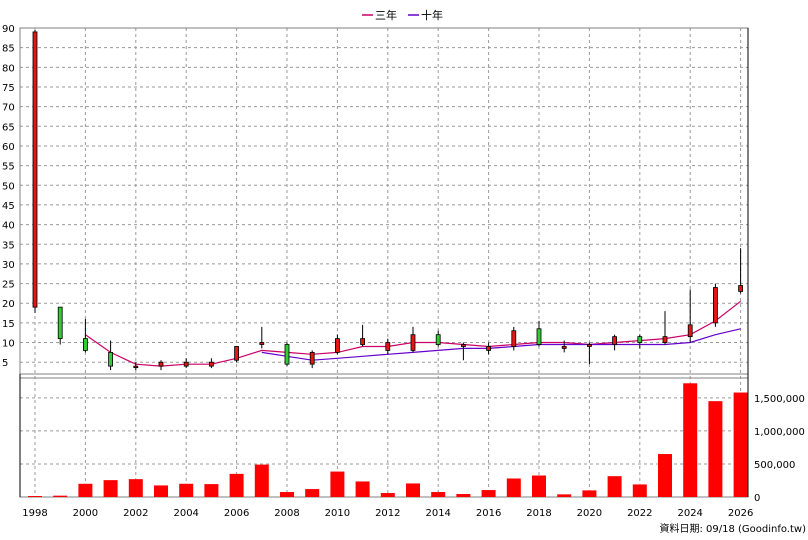 The height and width of the screenshot is (540, 808). I want to click on year-tick-label: 2014, so click(437, 513).